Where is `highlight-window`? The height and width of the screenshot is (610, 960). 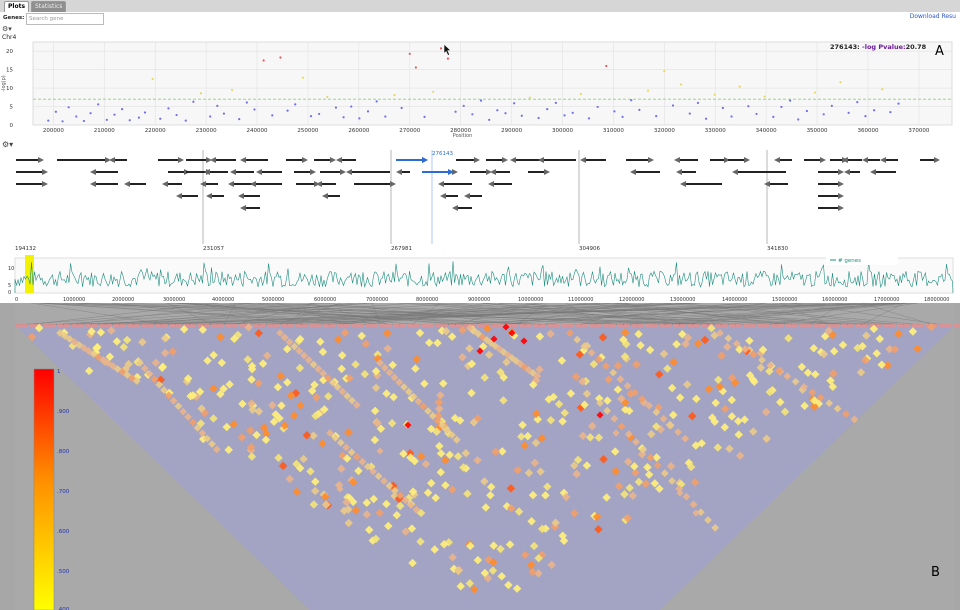
highlight-window is located at coordinates (29, 274).